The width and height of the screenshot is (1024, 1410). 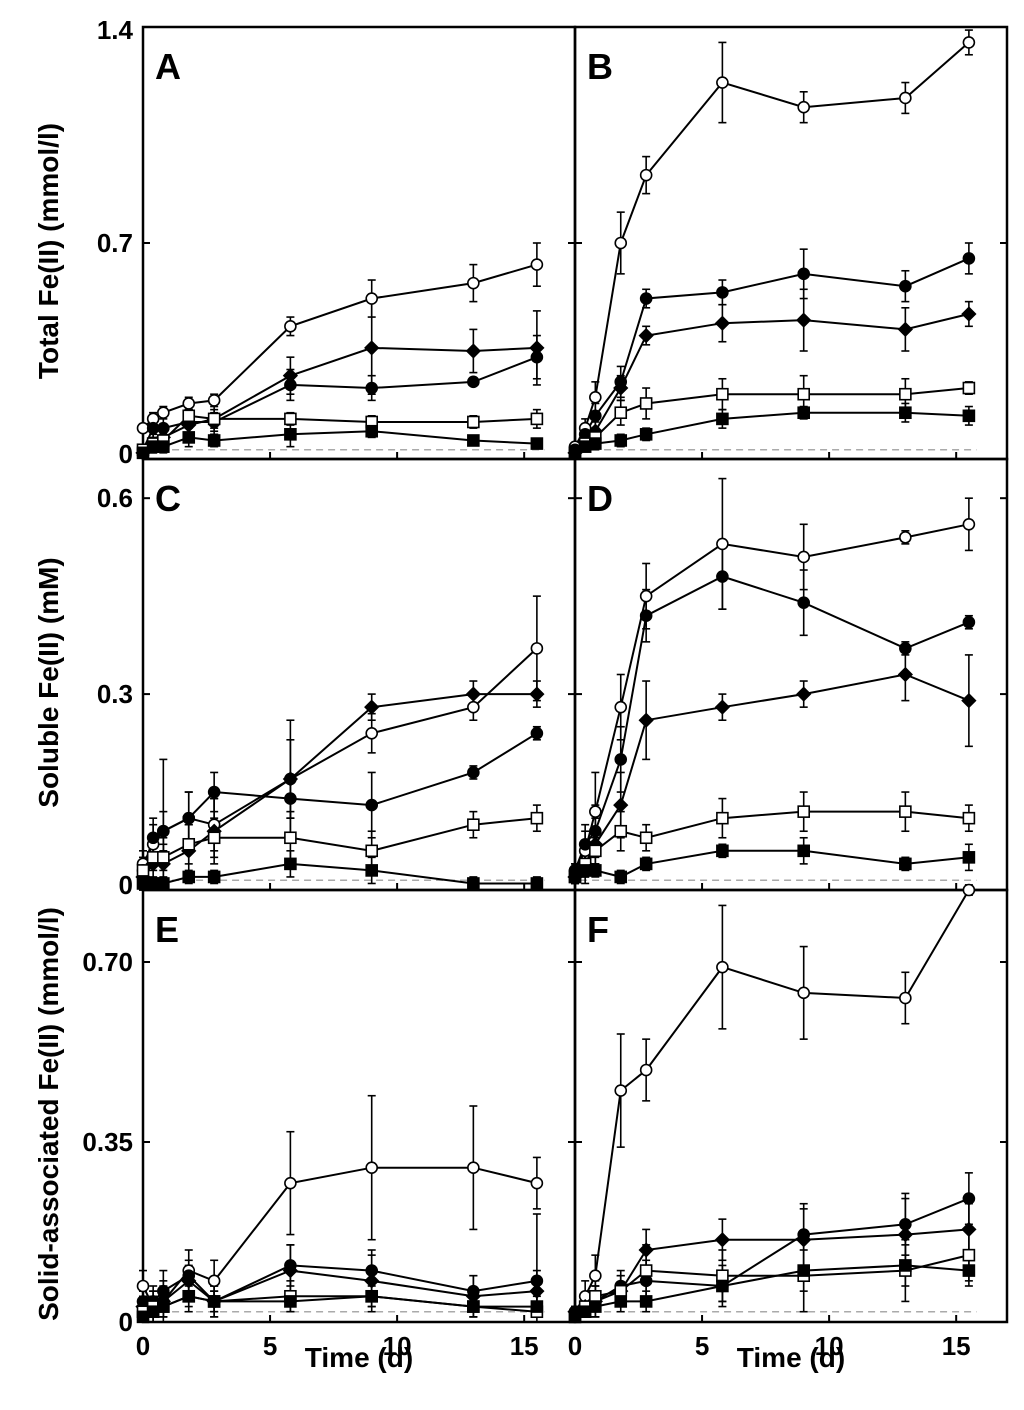 I want to click on panel-label-e: E, so click(x=167, y=929).